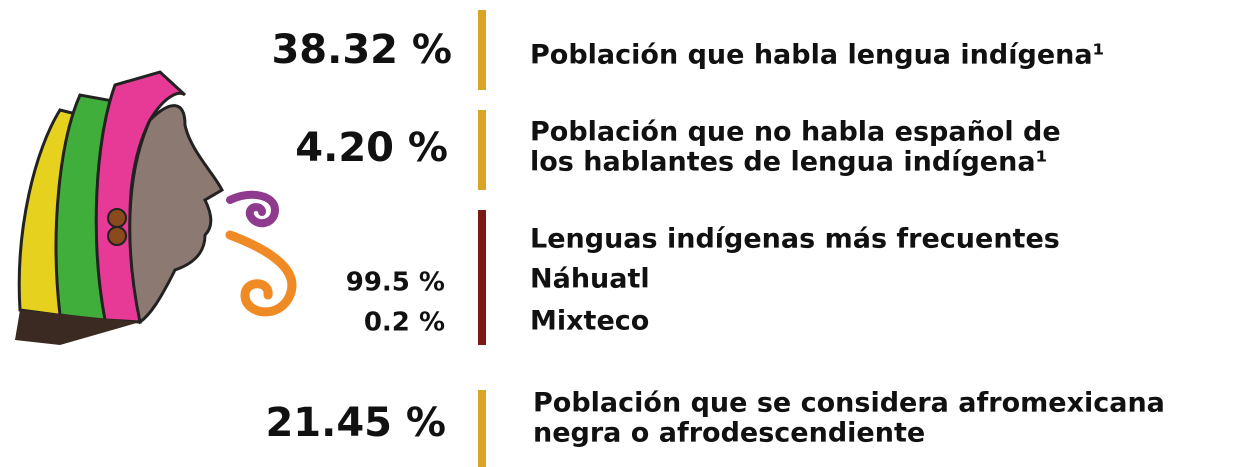 The image size is (1244, 467). I want to click on spiral-orange, so click(261, 273).